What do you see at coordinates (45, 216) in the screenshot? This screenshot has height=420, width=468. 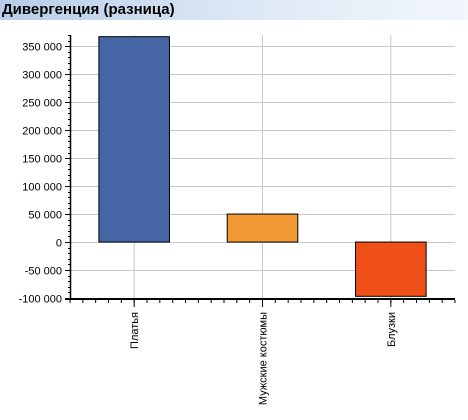 I see `y-tick-label: 50 000` at bounding box center [45, 216].